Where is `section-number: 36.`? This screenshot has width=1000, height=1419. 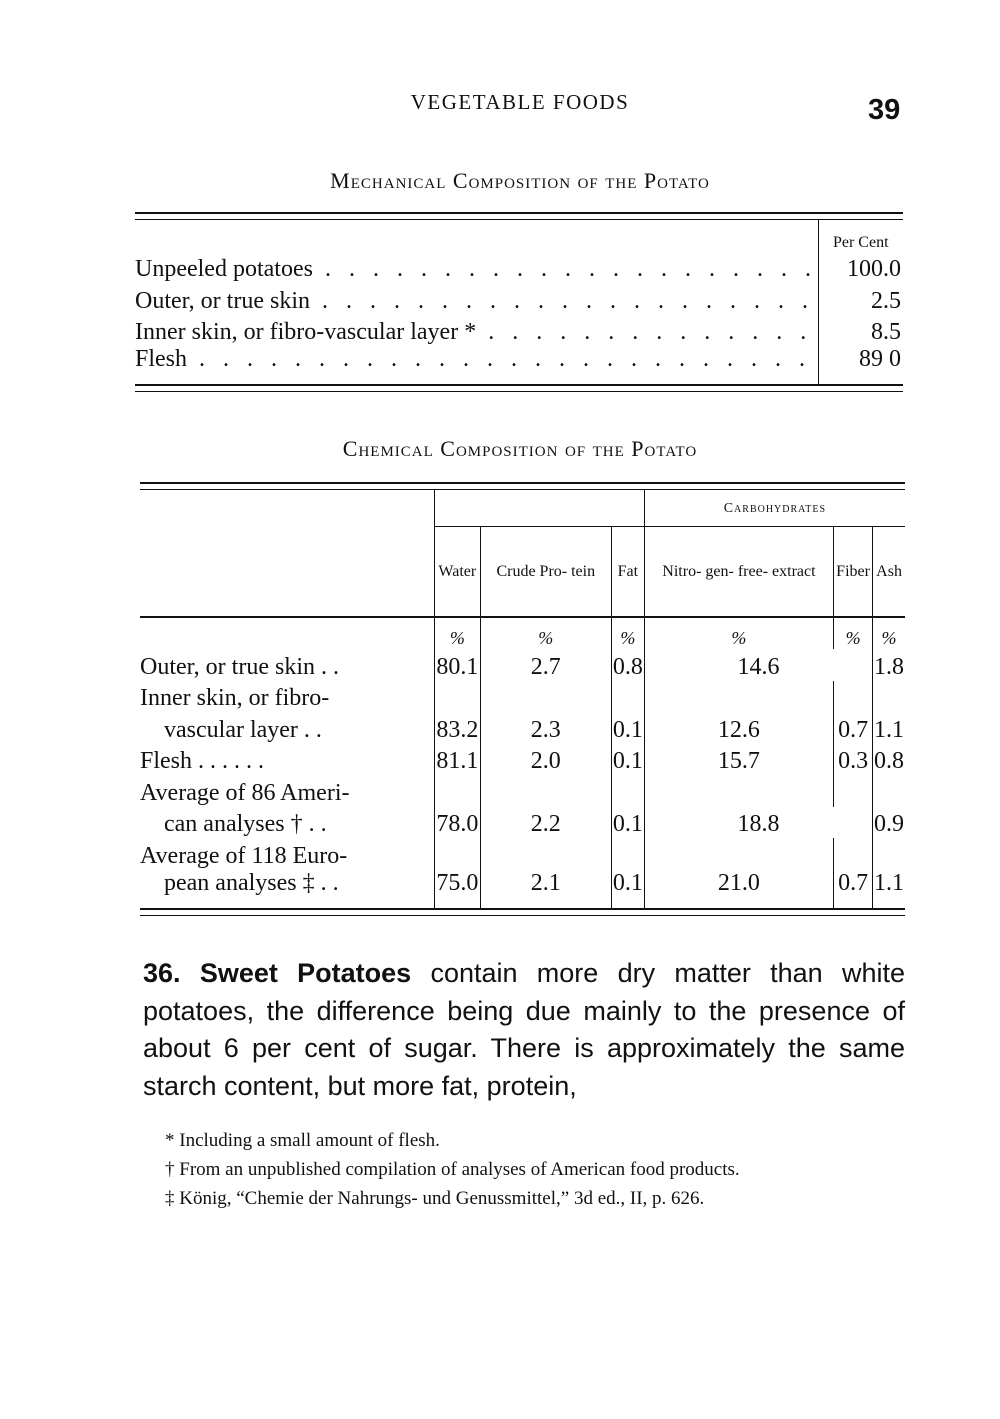
section-number: 36. is located at coordinates (162, 973).